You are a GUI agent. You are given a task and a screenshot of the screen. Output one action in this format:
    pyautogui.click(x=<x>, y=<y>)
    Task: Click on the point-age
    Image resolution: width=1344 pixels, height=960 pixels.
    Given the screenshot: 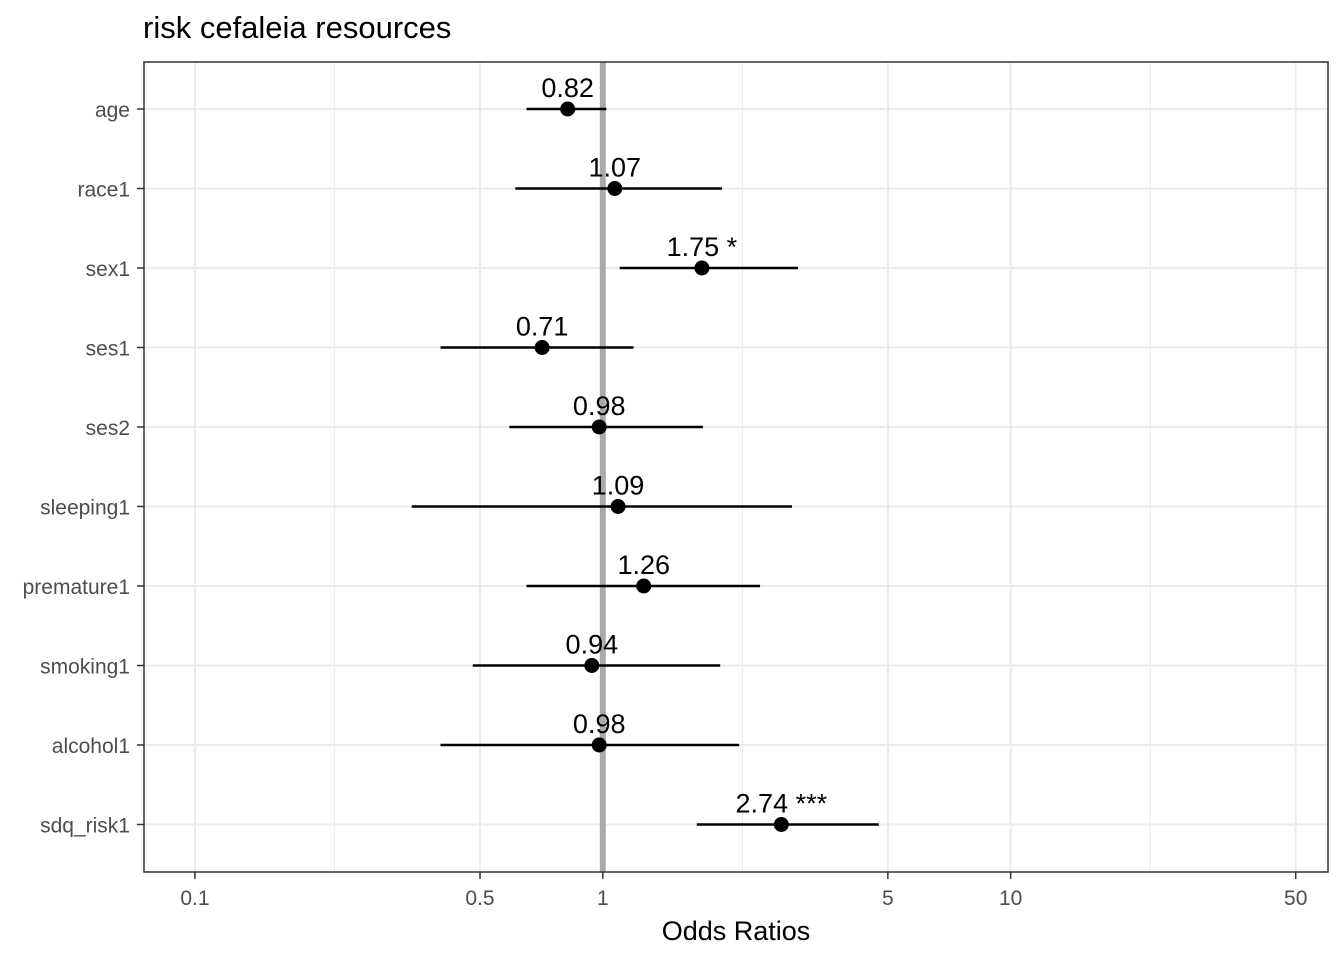 What is the action you would take?
    pyautogui.click(x=568, y=109)
    